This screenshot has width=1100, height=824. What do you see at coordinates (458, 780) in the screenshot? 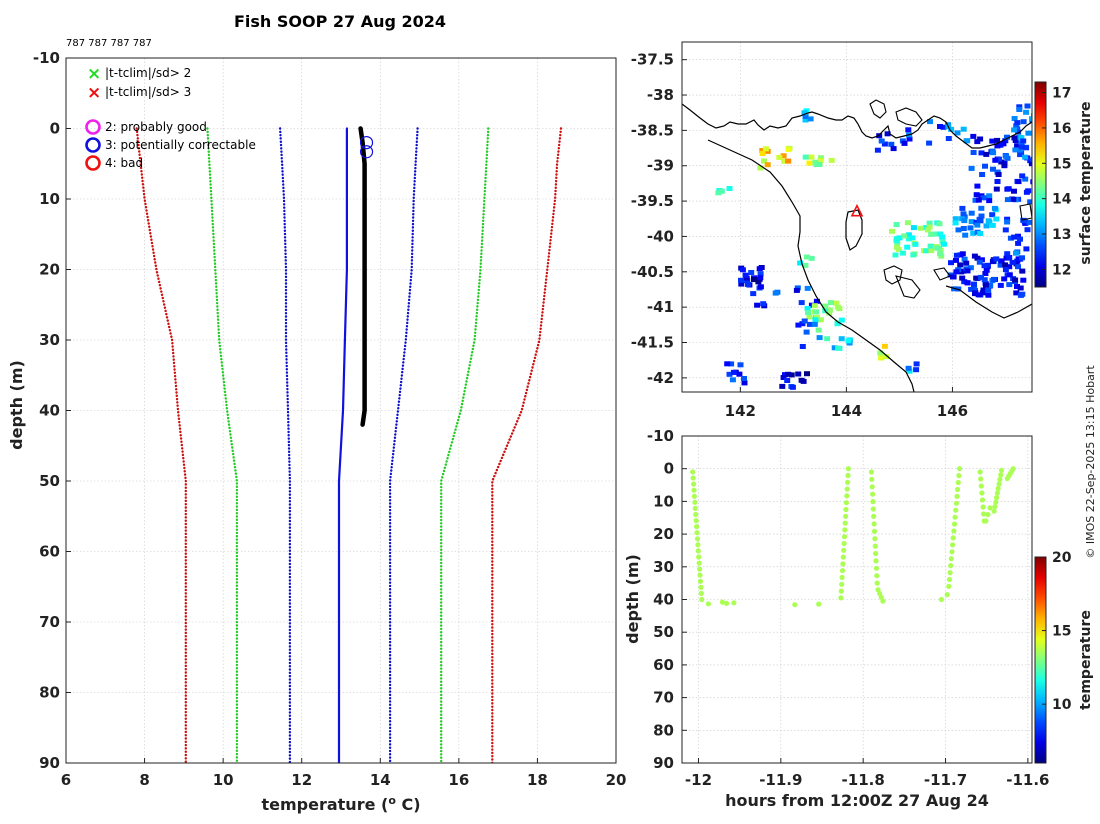
I see `profile-x-tick-label: 16` at bounding box center [458, 780].